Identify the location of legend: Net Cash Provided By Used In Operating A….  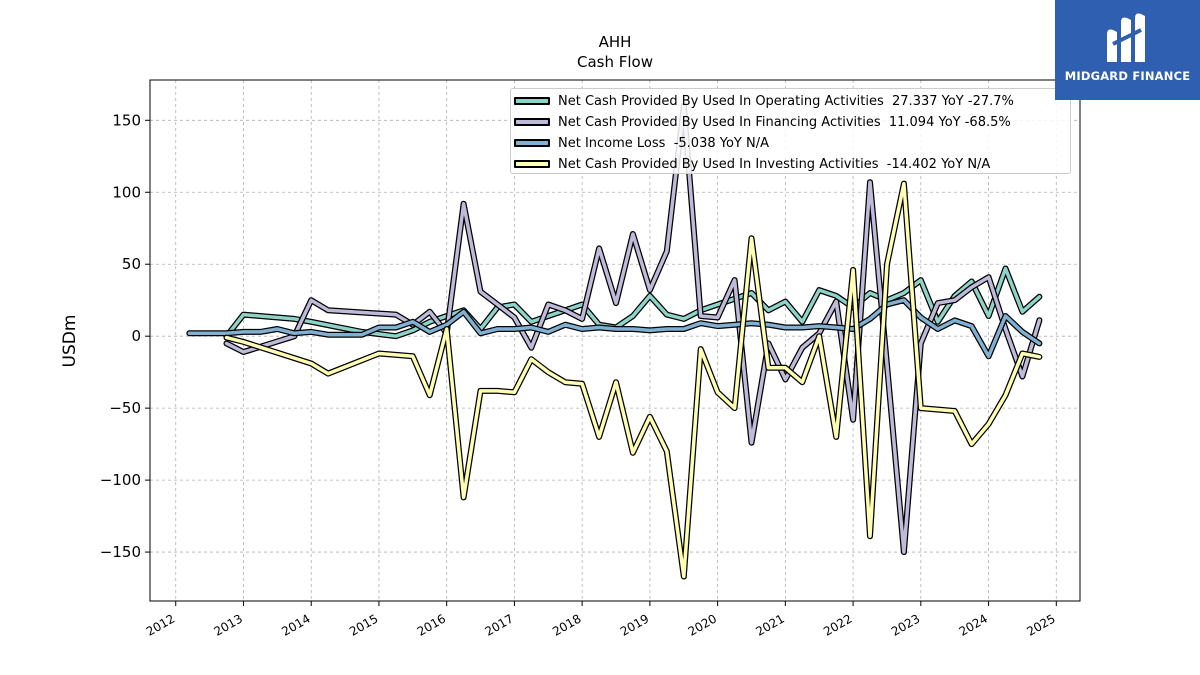
(790, 131).